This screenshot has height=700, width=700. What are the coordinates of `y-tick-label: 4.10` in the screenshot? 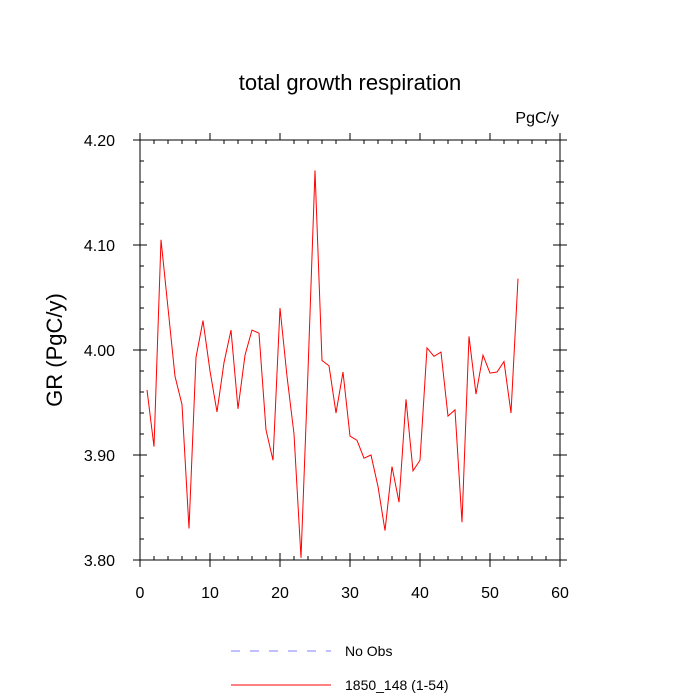 It's located at (99, 246).